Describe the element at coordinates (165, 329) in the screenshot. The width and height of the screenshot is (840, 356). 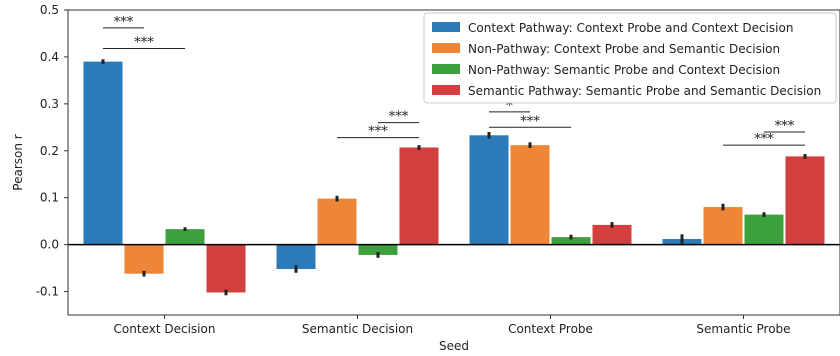
I see `x-tick-label: Context Decision` at that location.